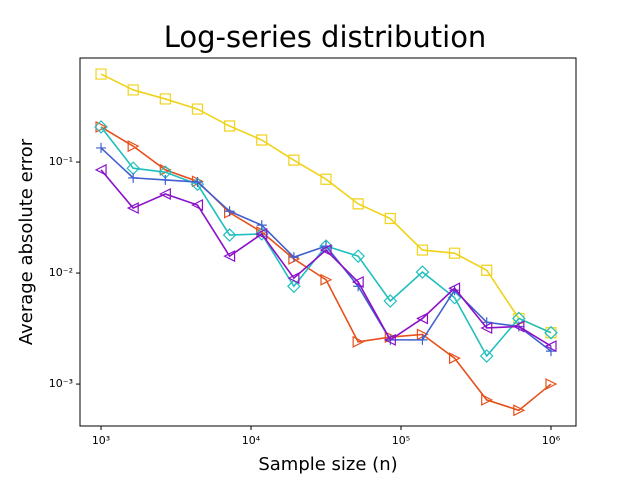 This screenshot has height=480, width=640. What do you see at coordinates (61, 272) in the screenshot?
I see `y-tick-label: 10⁻²` at bounding box center [61, 272].